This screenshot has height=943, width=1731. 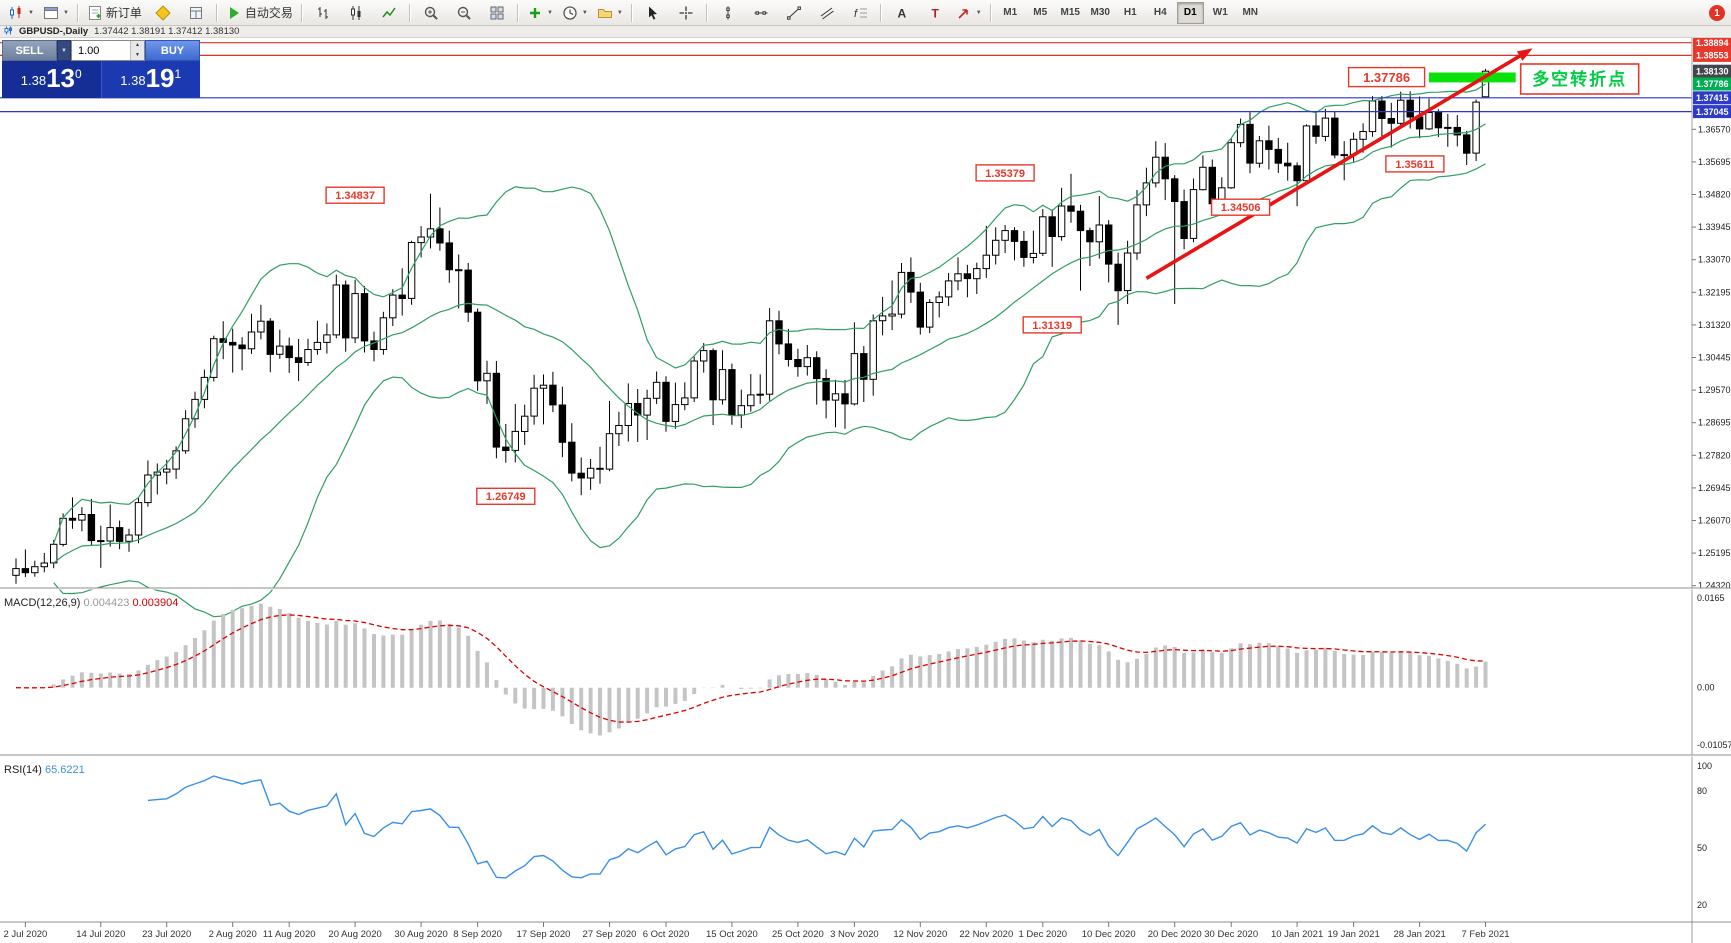 I want to click on line-chart-button, so click(x=389, y=13).